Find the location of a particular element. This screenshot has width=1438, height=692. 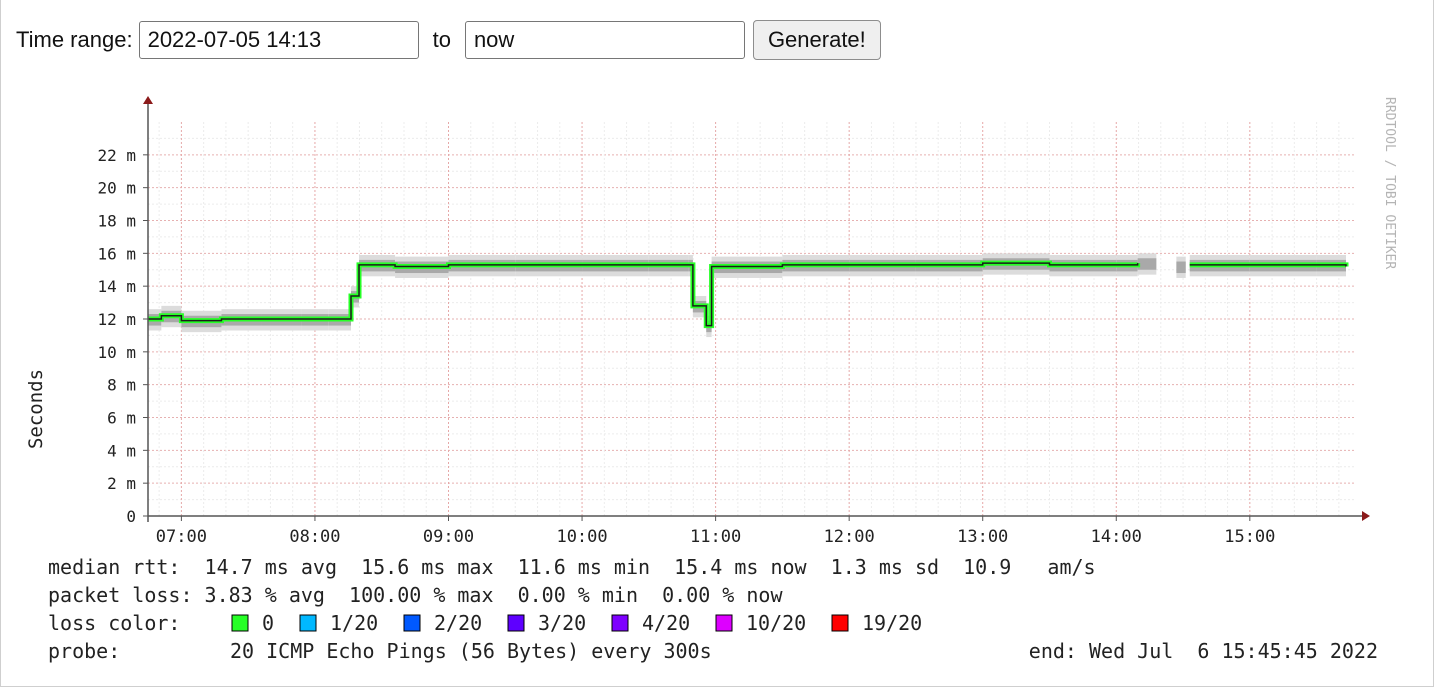

x-tick-label: 09:00 is located at coordinates (448, 537).